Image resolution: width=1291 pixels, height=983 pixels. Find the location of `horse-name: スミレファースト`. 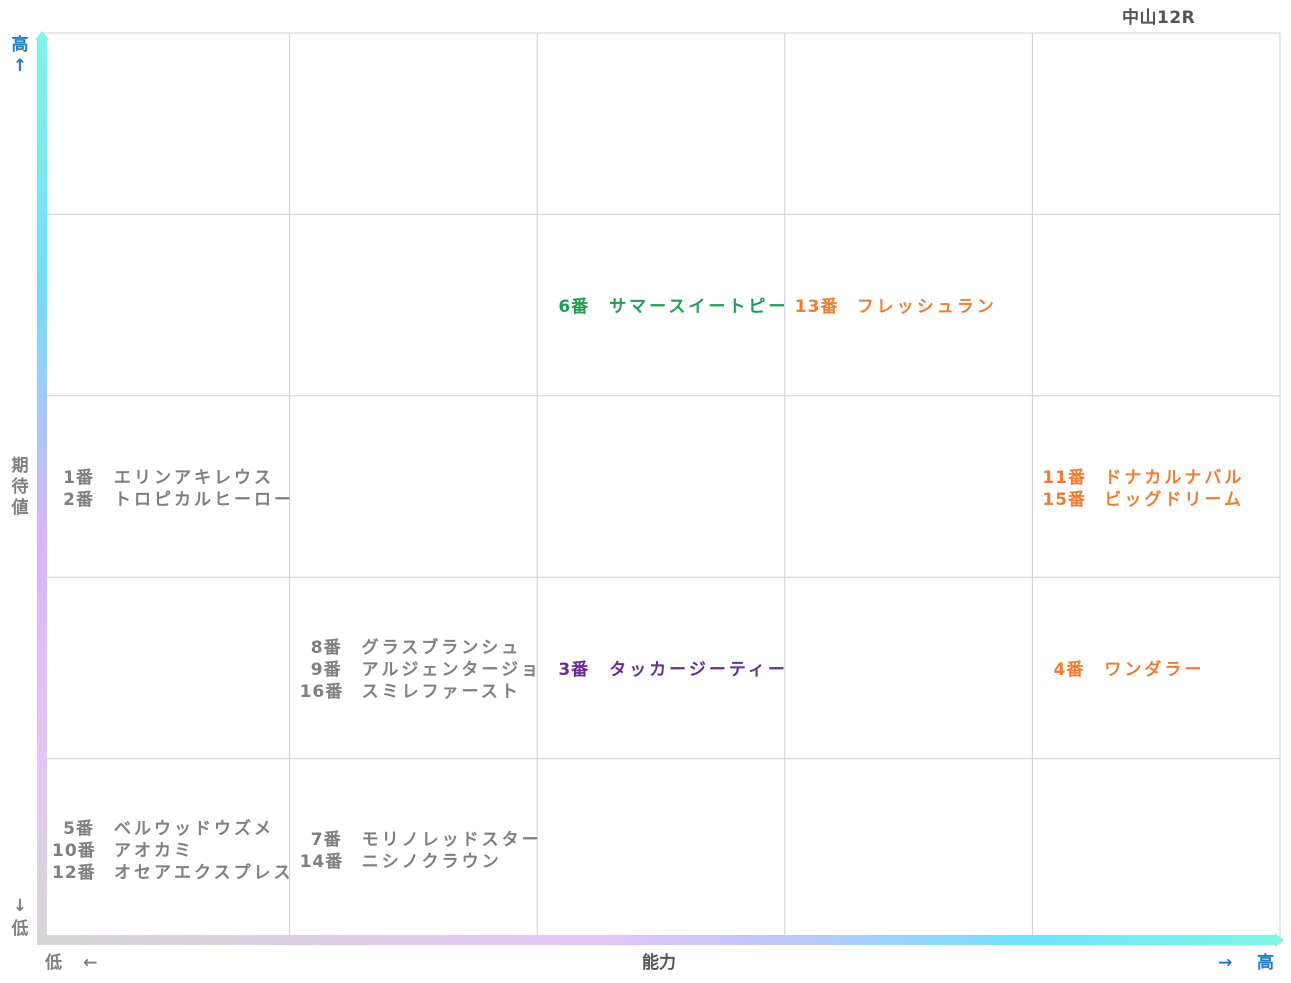

horse-name: スミレファースト is located at coordinates (441, 691).